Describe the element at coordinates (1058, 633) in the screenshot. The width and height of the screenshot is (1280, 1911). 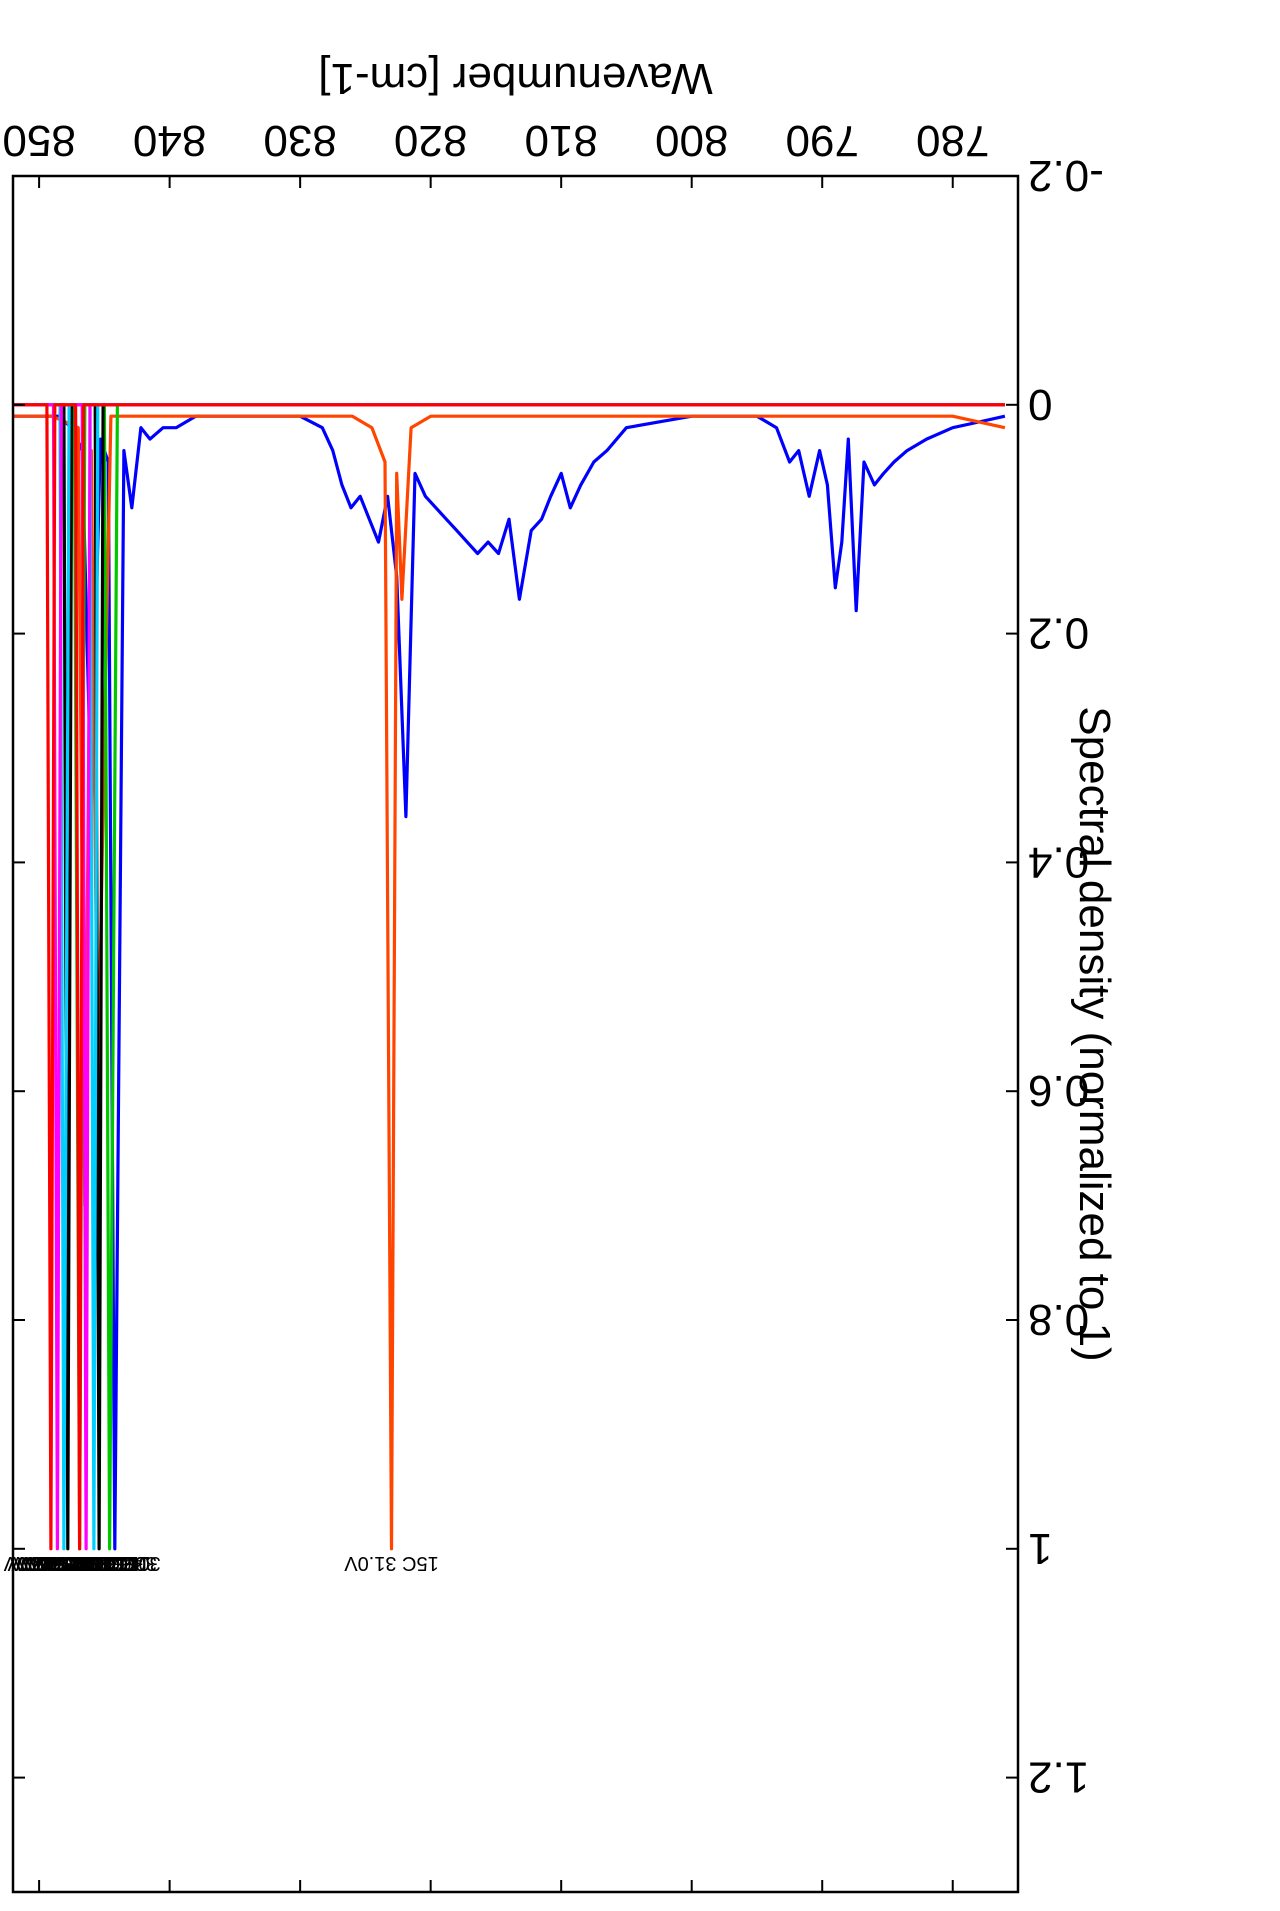
I see `y-tick-label: 0.2` at that location.